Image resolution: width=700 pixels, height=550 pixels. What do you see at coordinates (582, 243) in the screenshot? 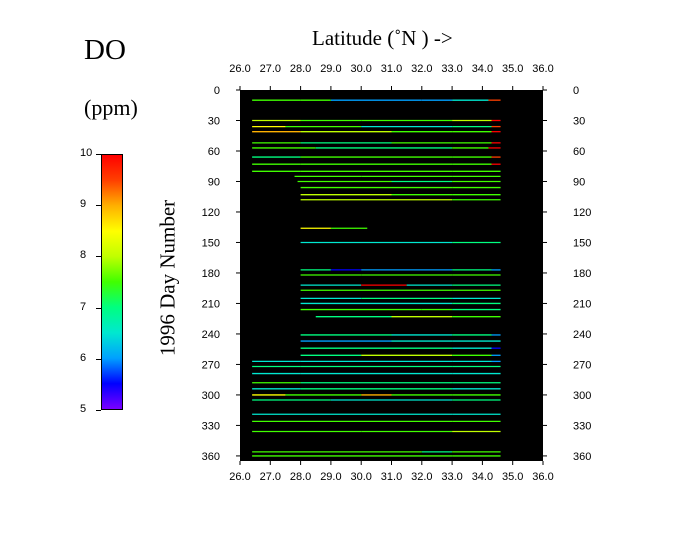
I see `y-tick-label-right: 150` at bounding box center [582, 243].